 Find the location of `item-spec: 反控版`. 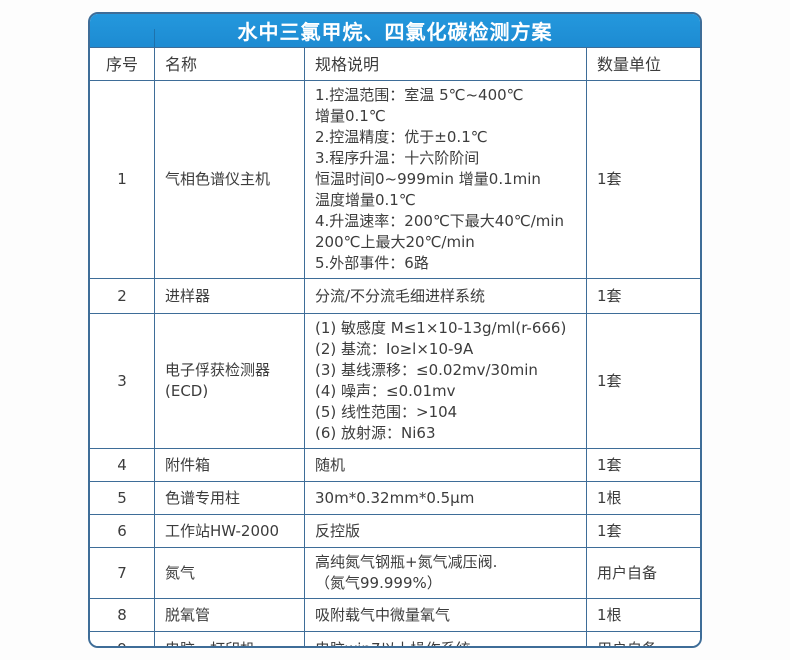

item-spec: 反控版 is located at coordinates (445, 531).